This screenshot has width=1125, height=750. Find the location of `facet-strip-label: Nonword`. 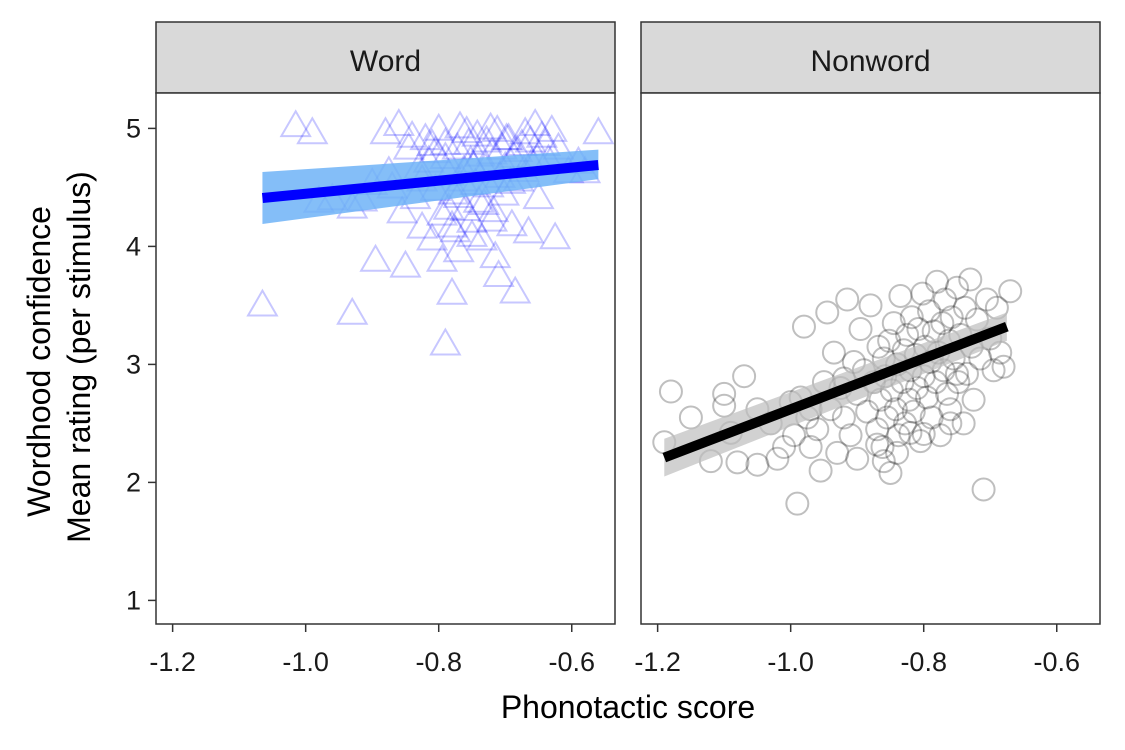

facet-strip-label: Nonword is located at coordinates (870, 61).